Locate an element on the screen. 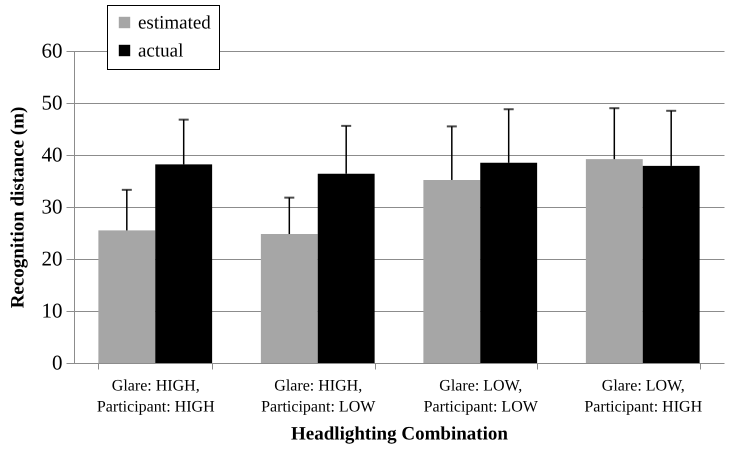 The height and width of the screenshot is (472, 747). x-tick-label: Glare: LOW, Participant: HIGH is located at coordinates (643, 397).